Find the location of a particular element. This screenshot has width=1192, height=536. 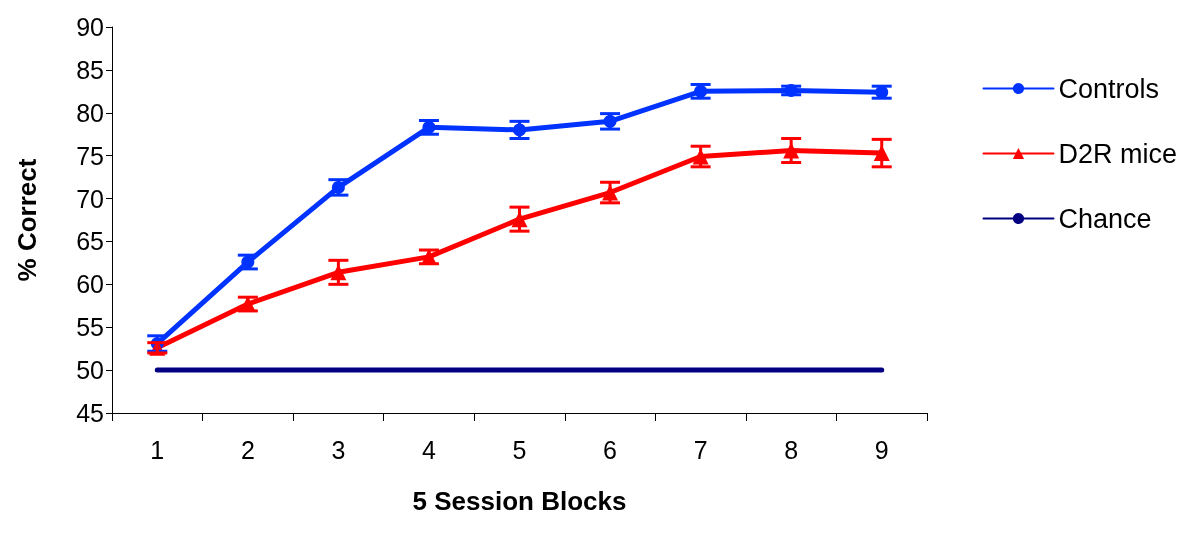

x-tick-label: 4 is located at coordinates (428, 449).